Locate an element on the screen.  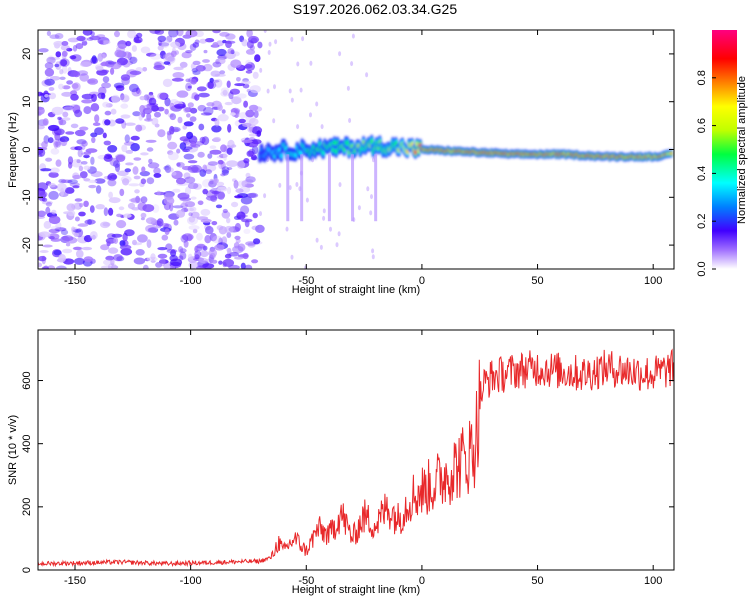
chart-title: S197.2026.062.03.34.G25 is located at coordinates (375, 9).